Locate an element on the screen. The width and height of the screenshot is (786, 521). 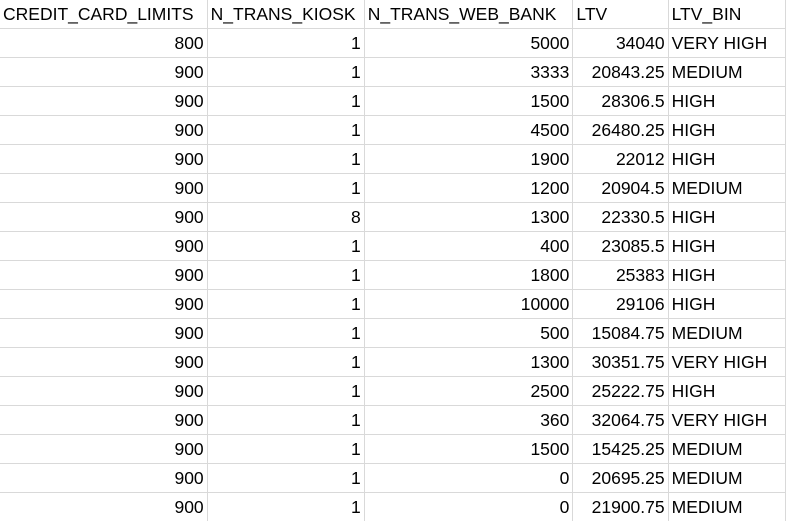
table-row: 900 1 3333 20843.25 MEDIUM is located at coordinates (393, 72).